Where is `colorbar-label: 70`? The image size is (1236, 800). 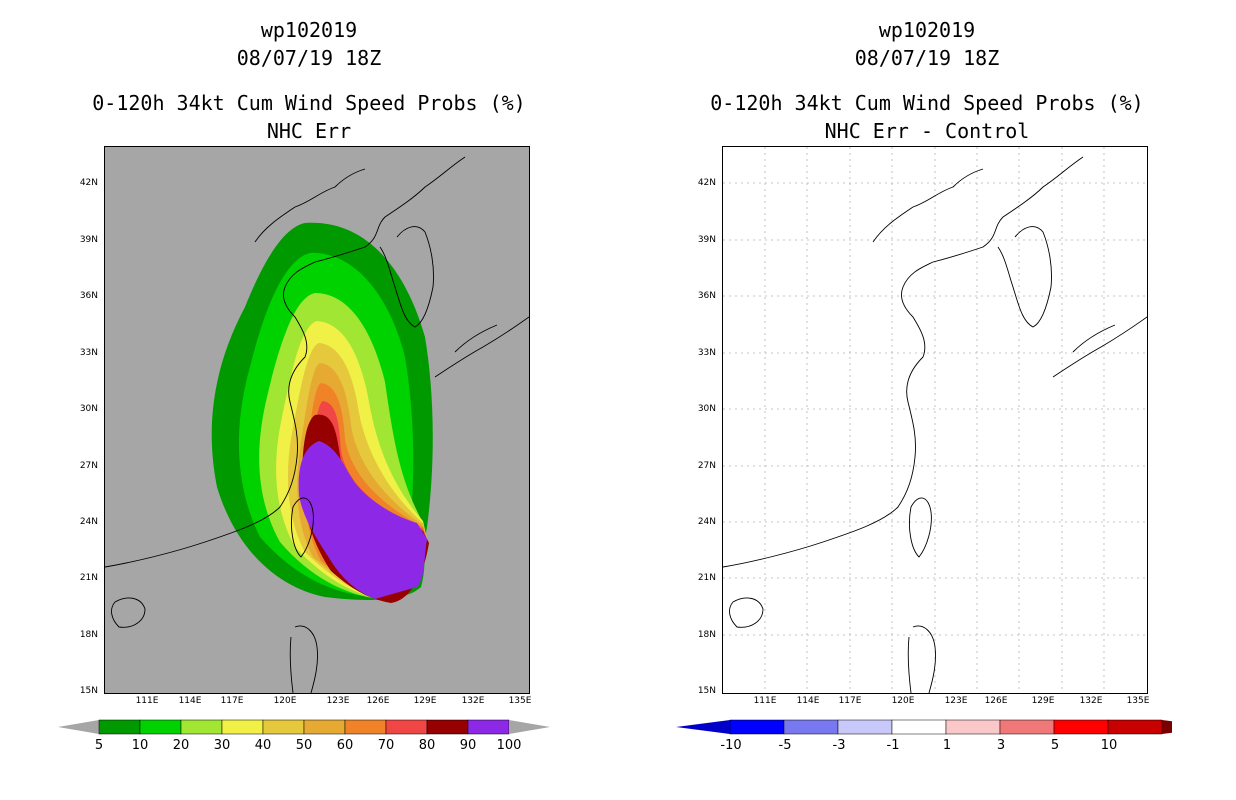
colorbar-label: 70 is located at coordinates (386, 745).